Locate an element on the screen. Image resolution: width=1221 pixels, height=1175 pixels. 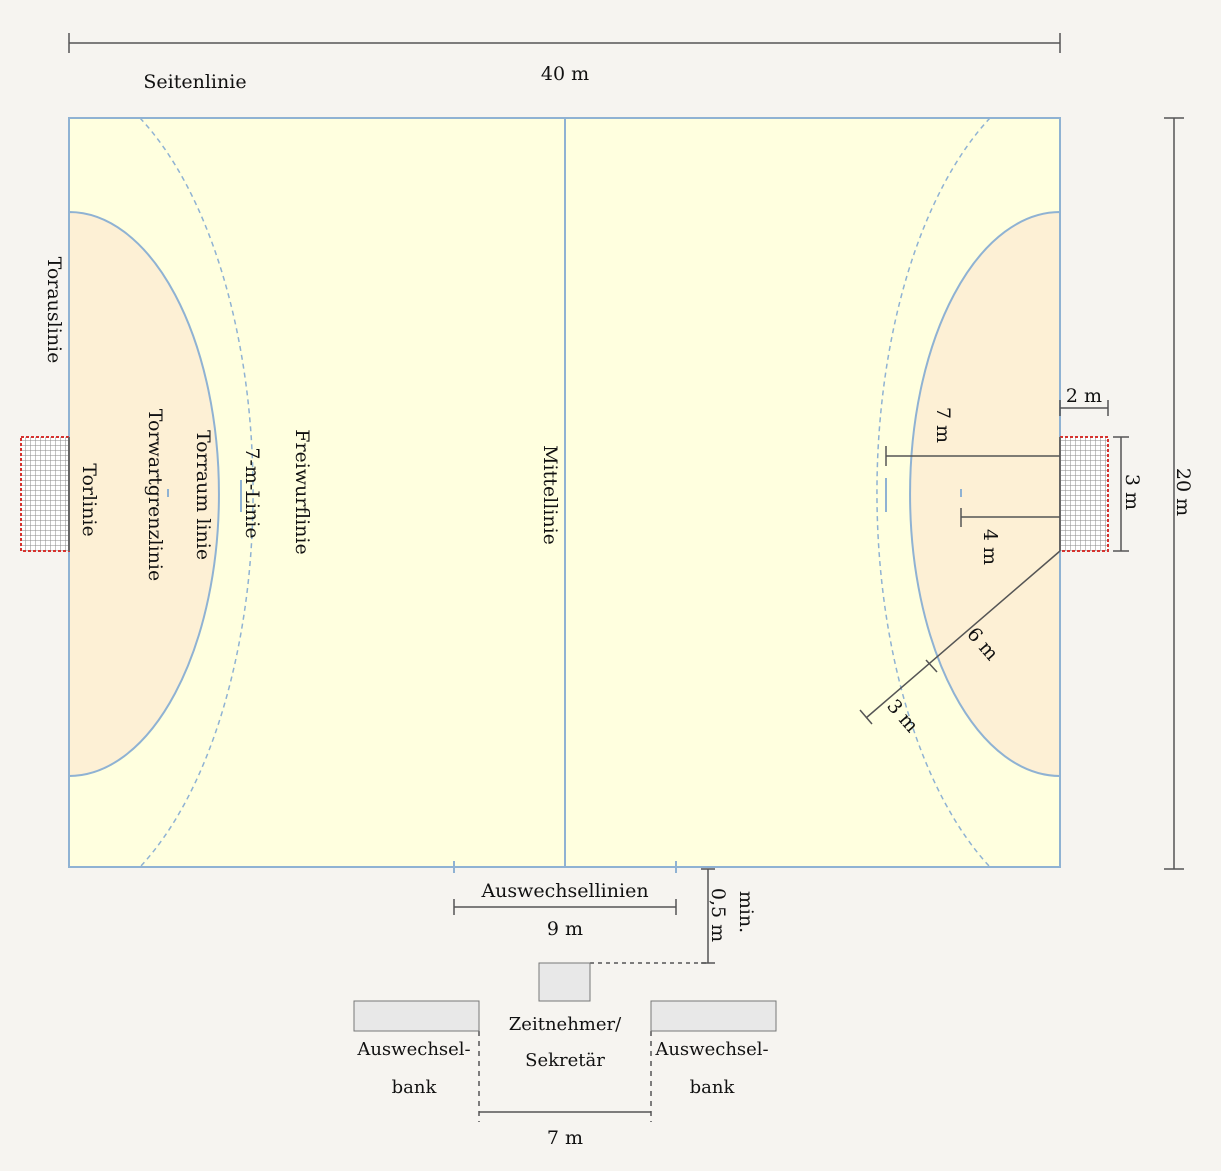
substitution-bench-right is located at coordinates (713, 1016).